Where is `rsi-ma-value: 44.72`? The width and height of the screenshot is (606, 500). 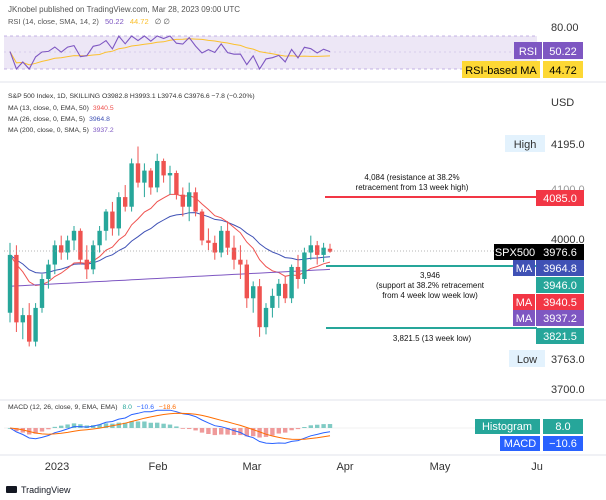 rsi-ma-value: 44.72 is located at coordinates (563, 71).